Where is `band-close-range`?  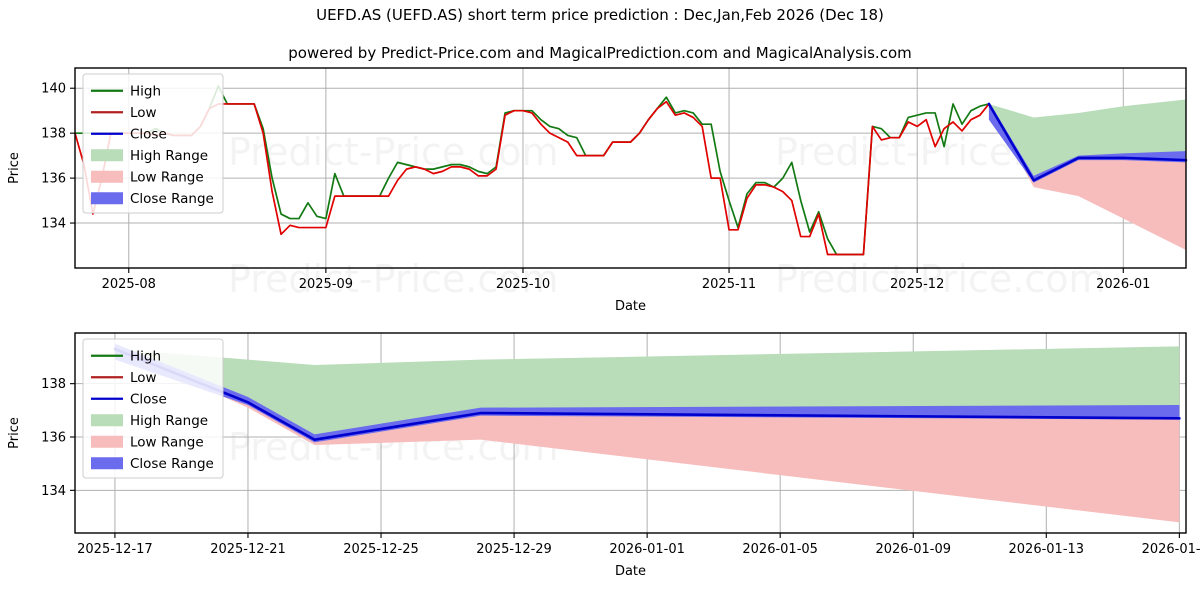 band-close-range is located at coordinates (647, 393).